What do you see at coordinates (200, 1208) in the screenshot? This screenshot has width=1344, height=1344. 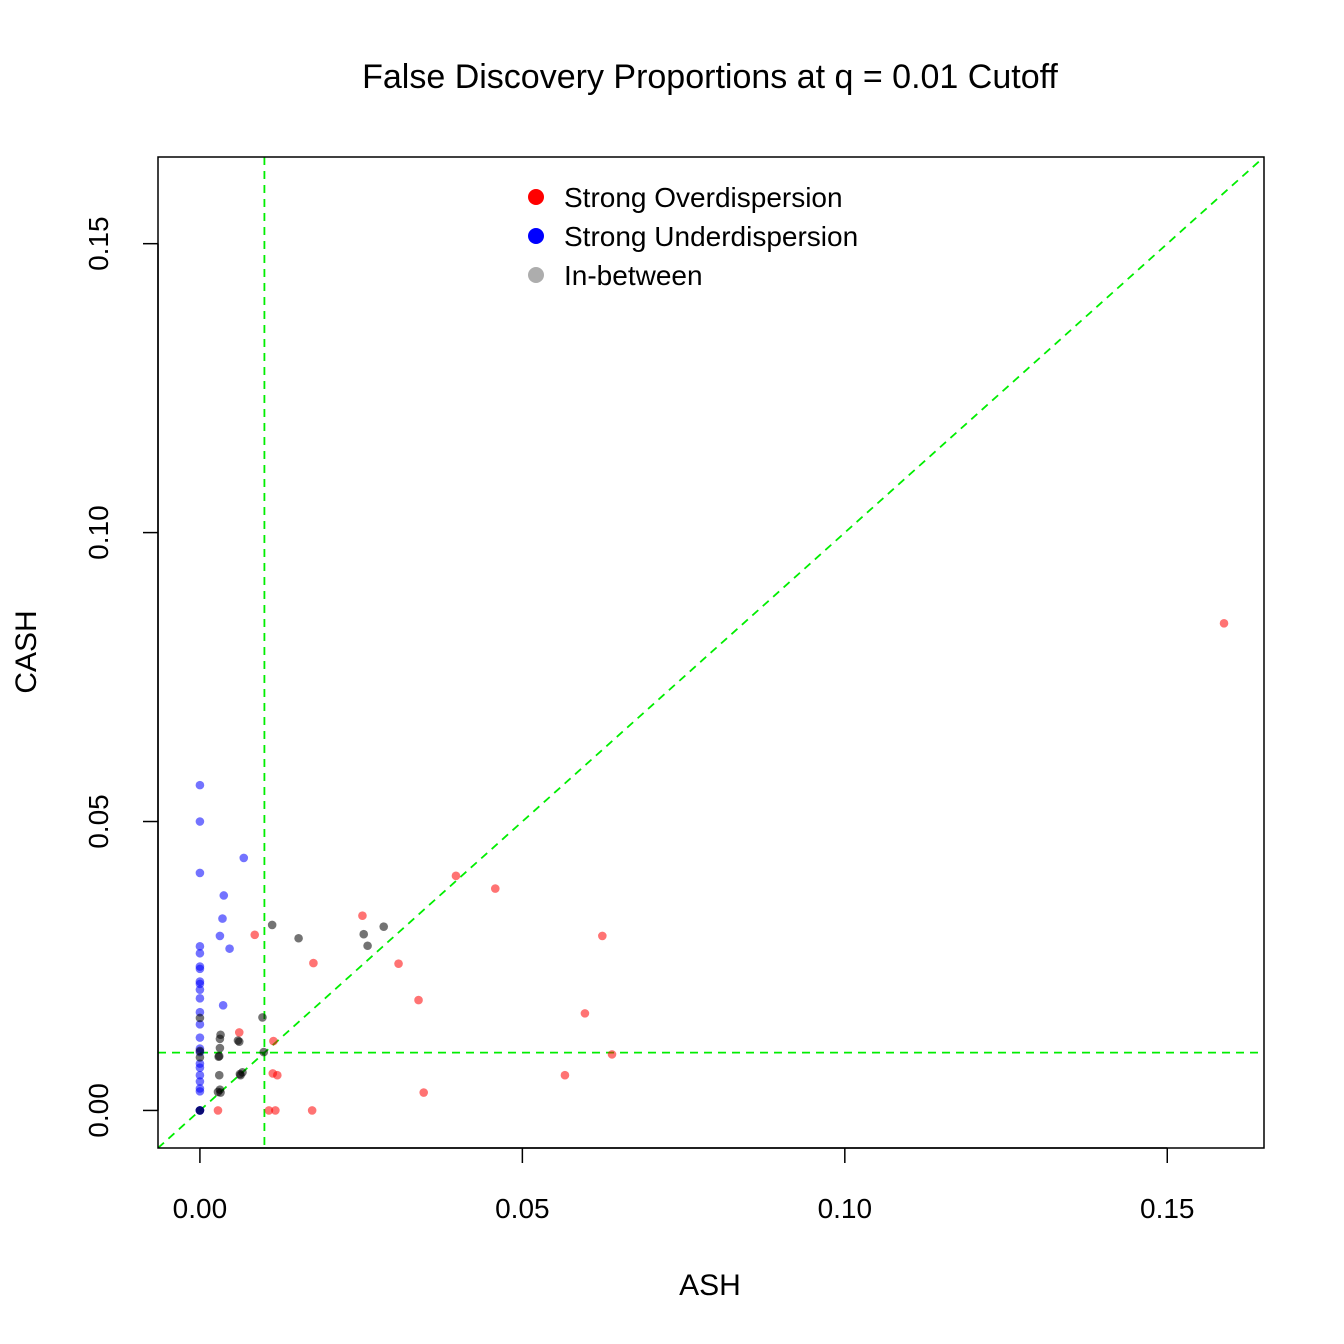 I see `x-tick-label: 0.00` at bounding box center [200, 1208].